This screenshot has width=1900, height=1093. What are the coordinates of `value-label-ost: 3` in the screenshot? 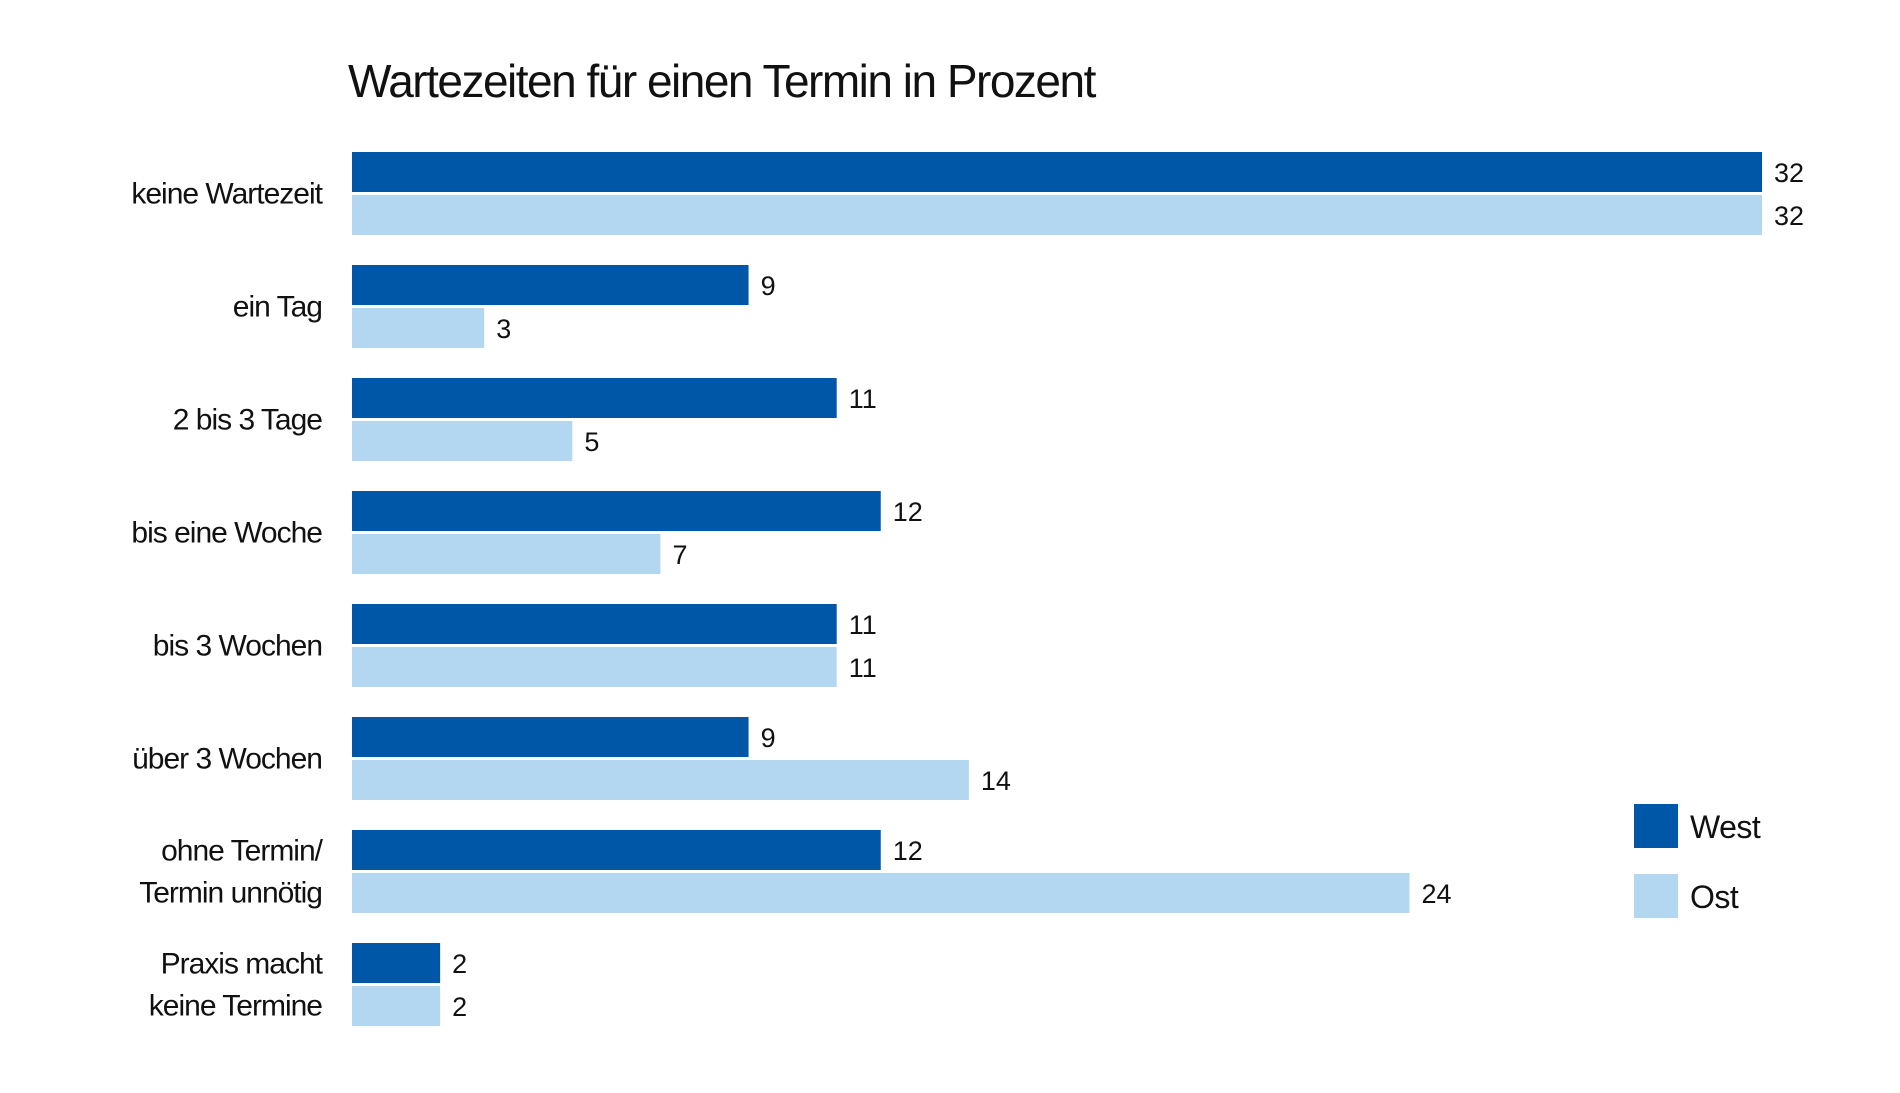 It's located at (503, 329).